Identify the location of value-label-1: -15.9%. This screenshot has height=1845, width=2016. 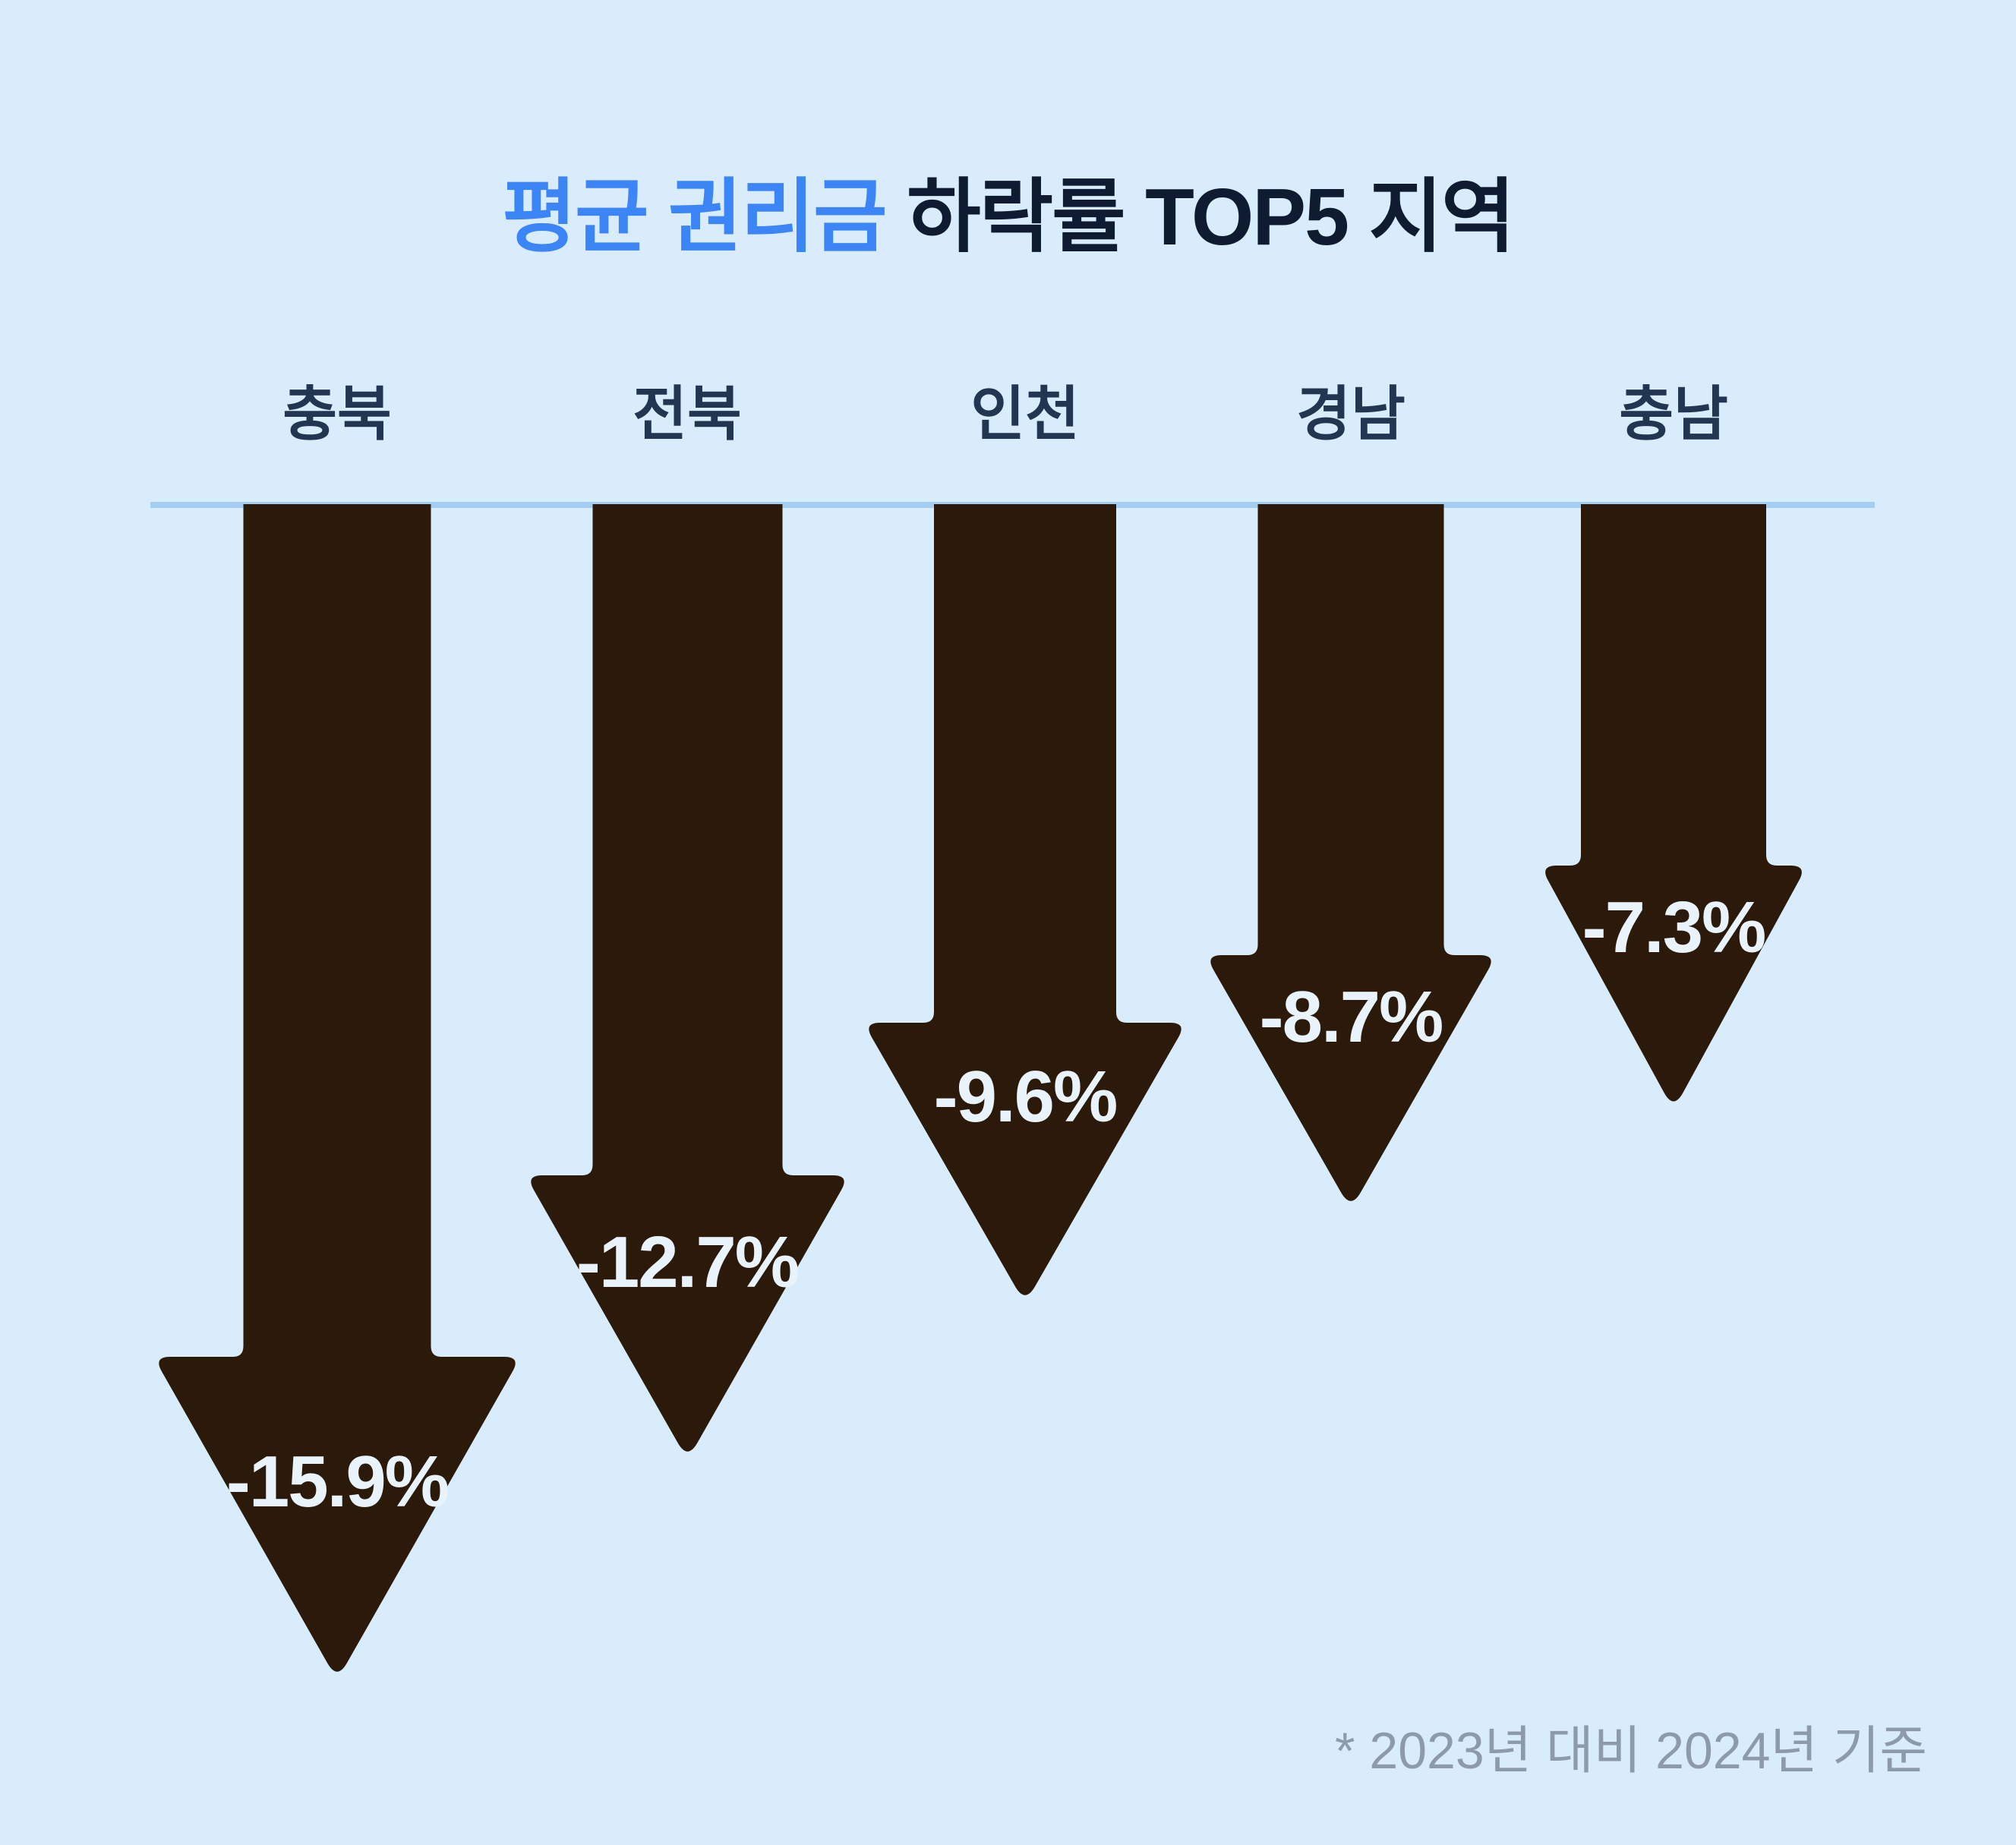
(338, 1481).